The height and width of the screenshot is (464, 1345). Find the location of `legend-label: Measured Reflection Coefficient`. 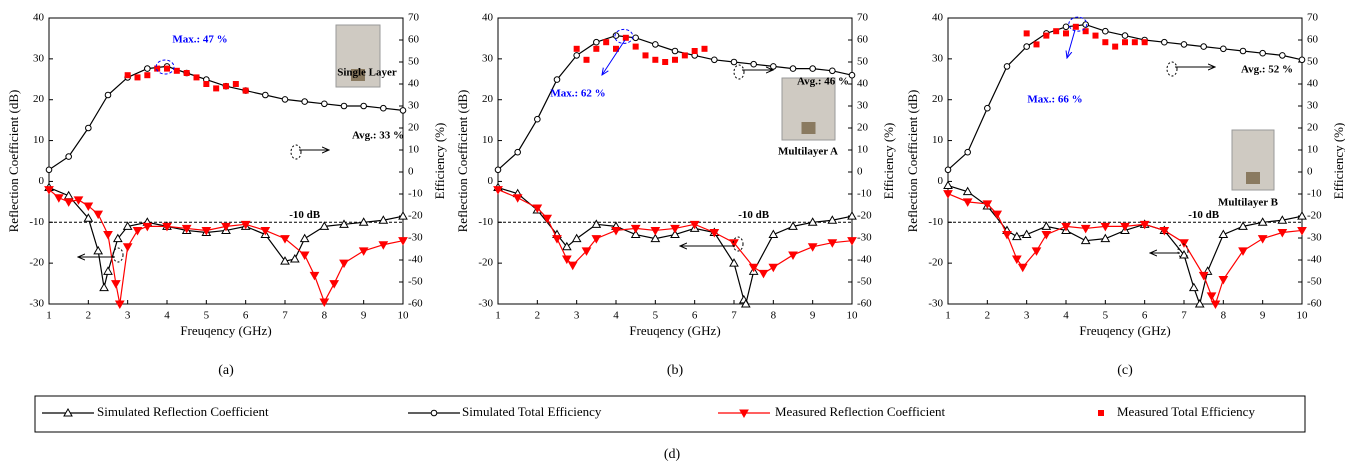

legend-label: Measured Reflection Coefficient is located at coordinates (860, 411).